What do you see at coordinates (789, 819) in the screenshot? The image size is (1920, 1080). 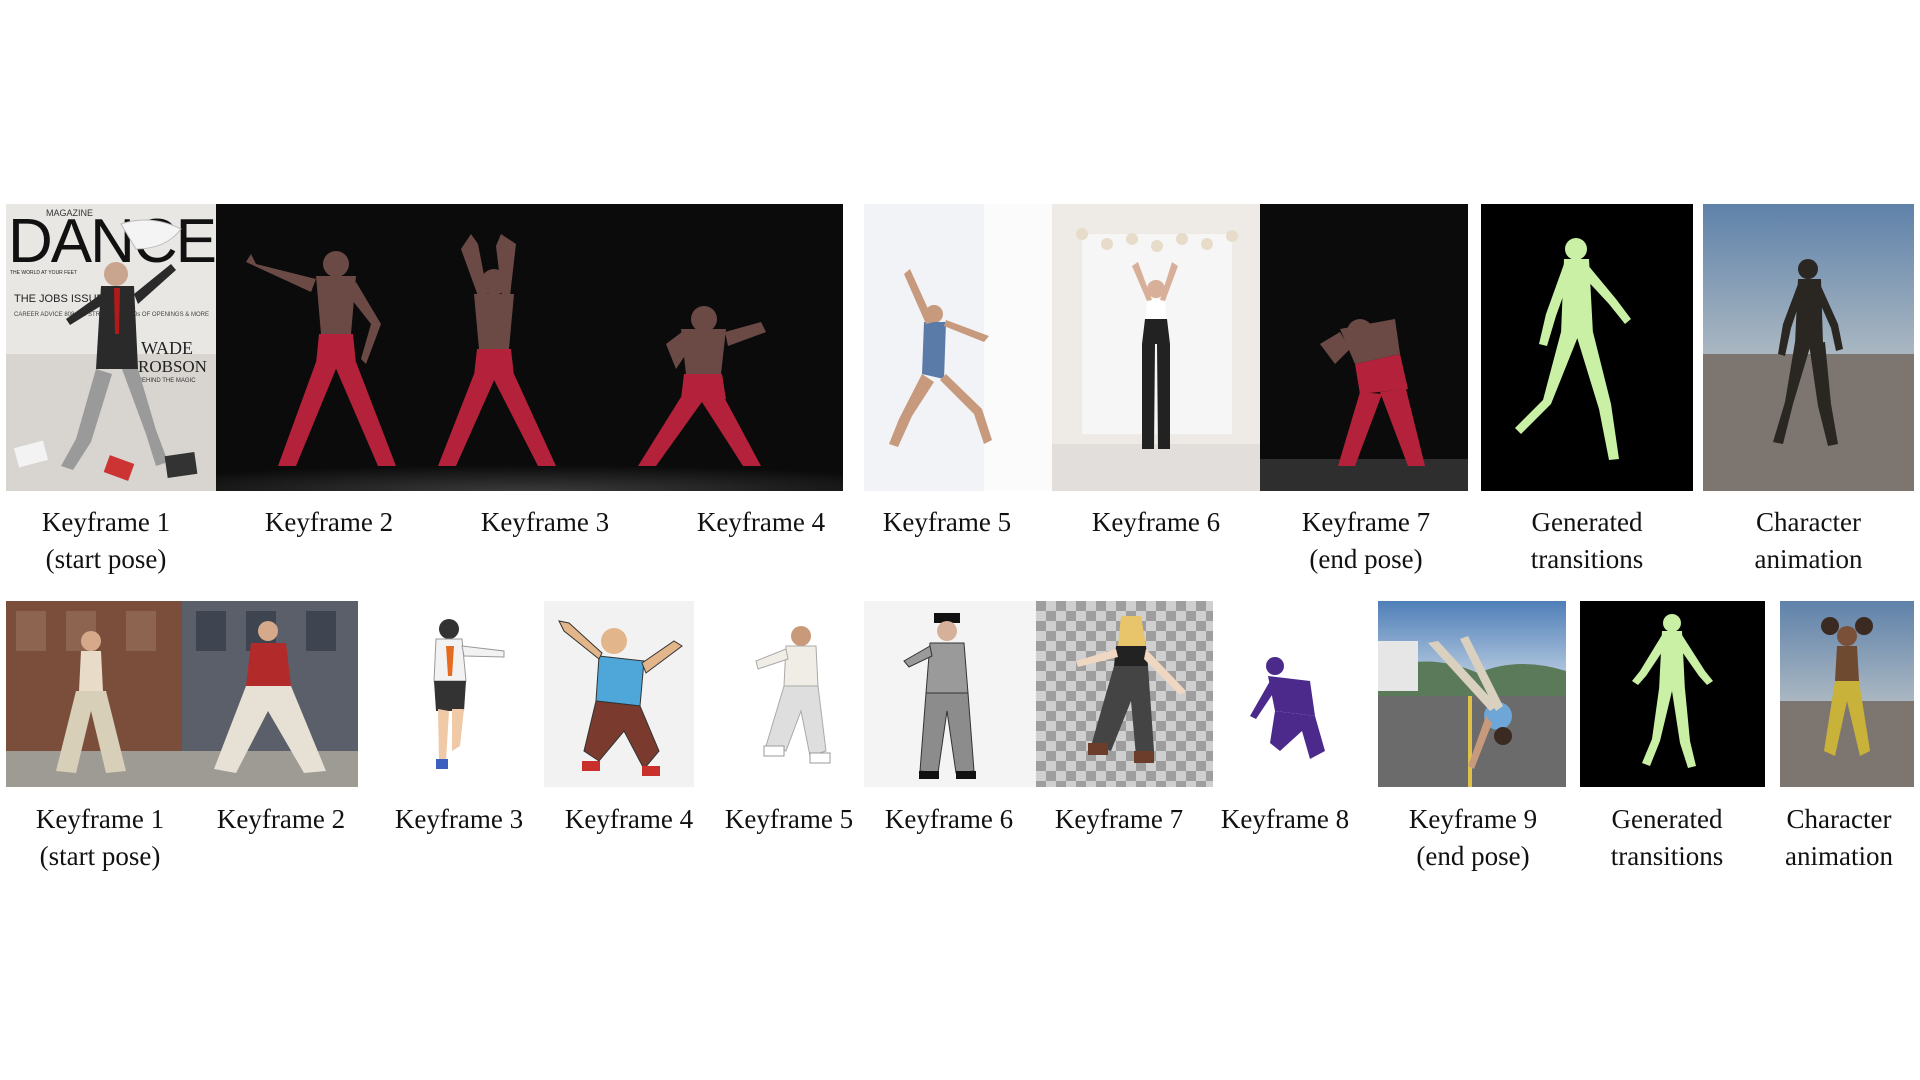 I see `caption-row2-keyframe-5: Keyframe 5` at bounding box center [789, 819].